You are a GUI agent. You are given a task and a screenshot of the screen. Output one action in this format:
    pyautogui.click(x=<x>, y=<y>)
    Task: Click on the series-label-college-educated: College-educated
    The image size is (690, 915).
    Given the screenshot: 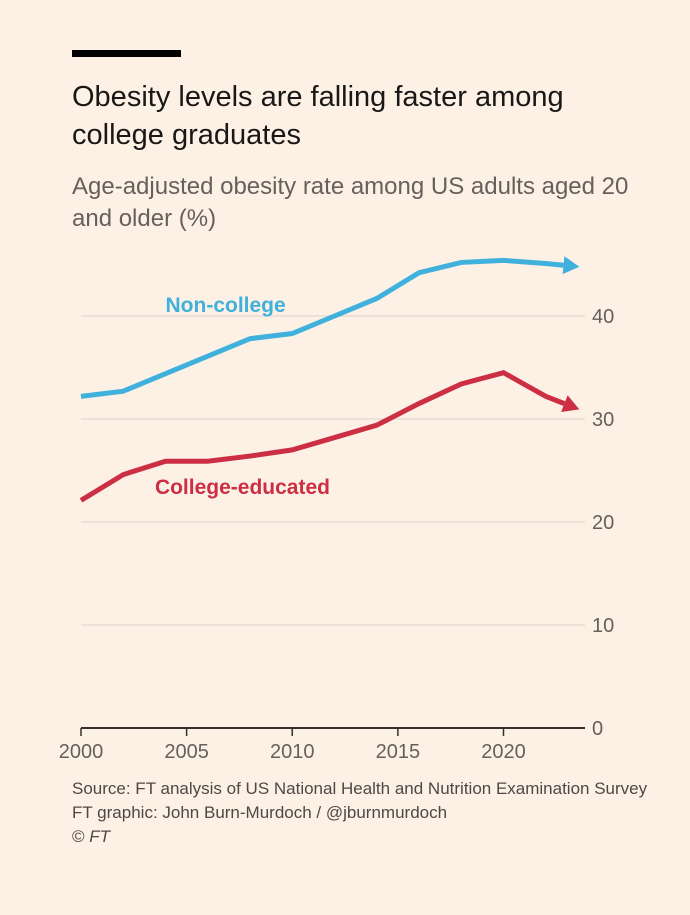 What is the action you would take?
    pyautogui.click(x=242, y=487)
    